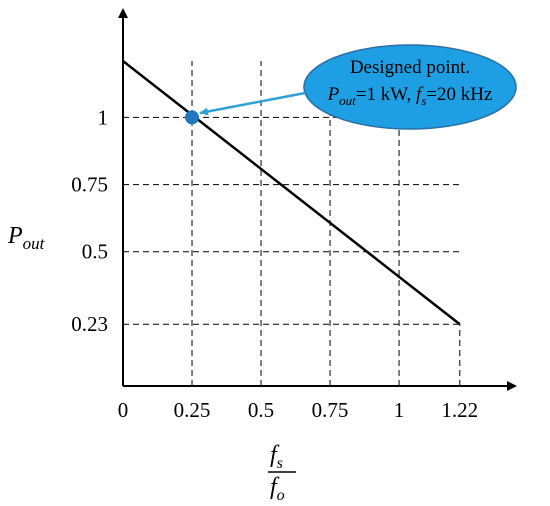 This screenshot has height=506, width=550. I want to click on x-label-num: fs, so click(276, 457).